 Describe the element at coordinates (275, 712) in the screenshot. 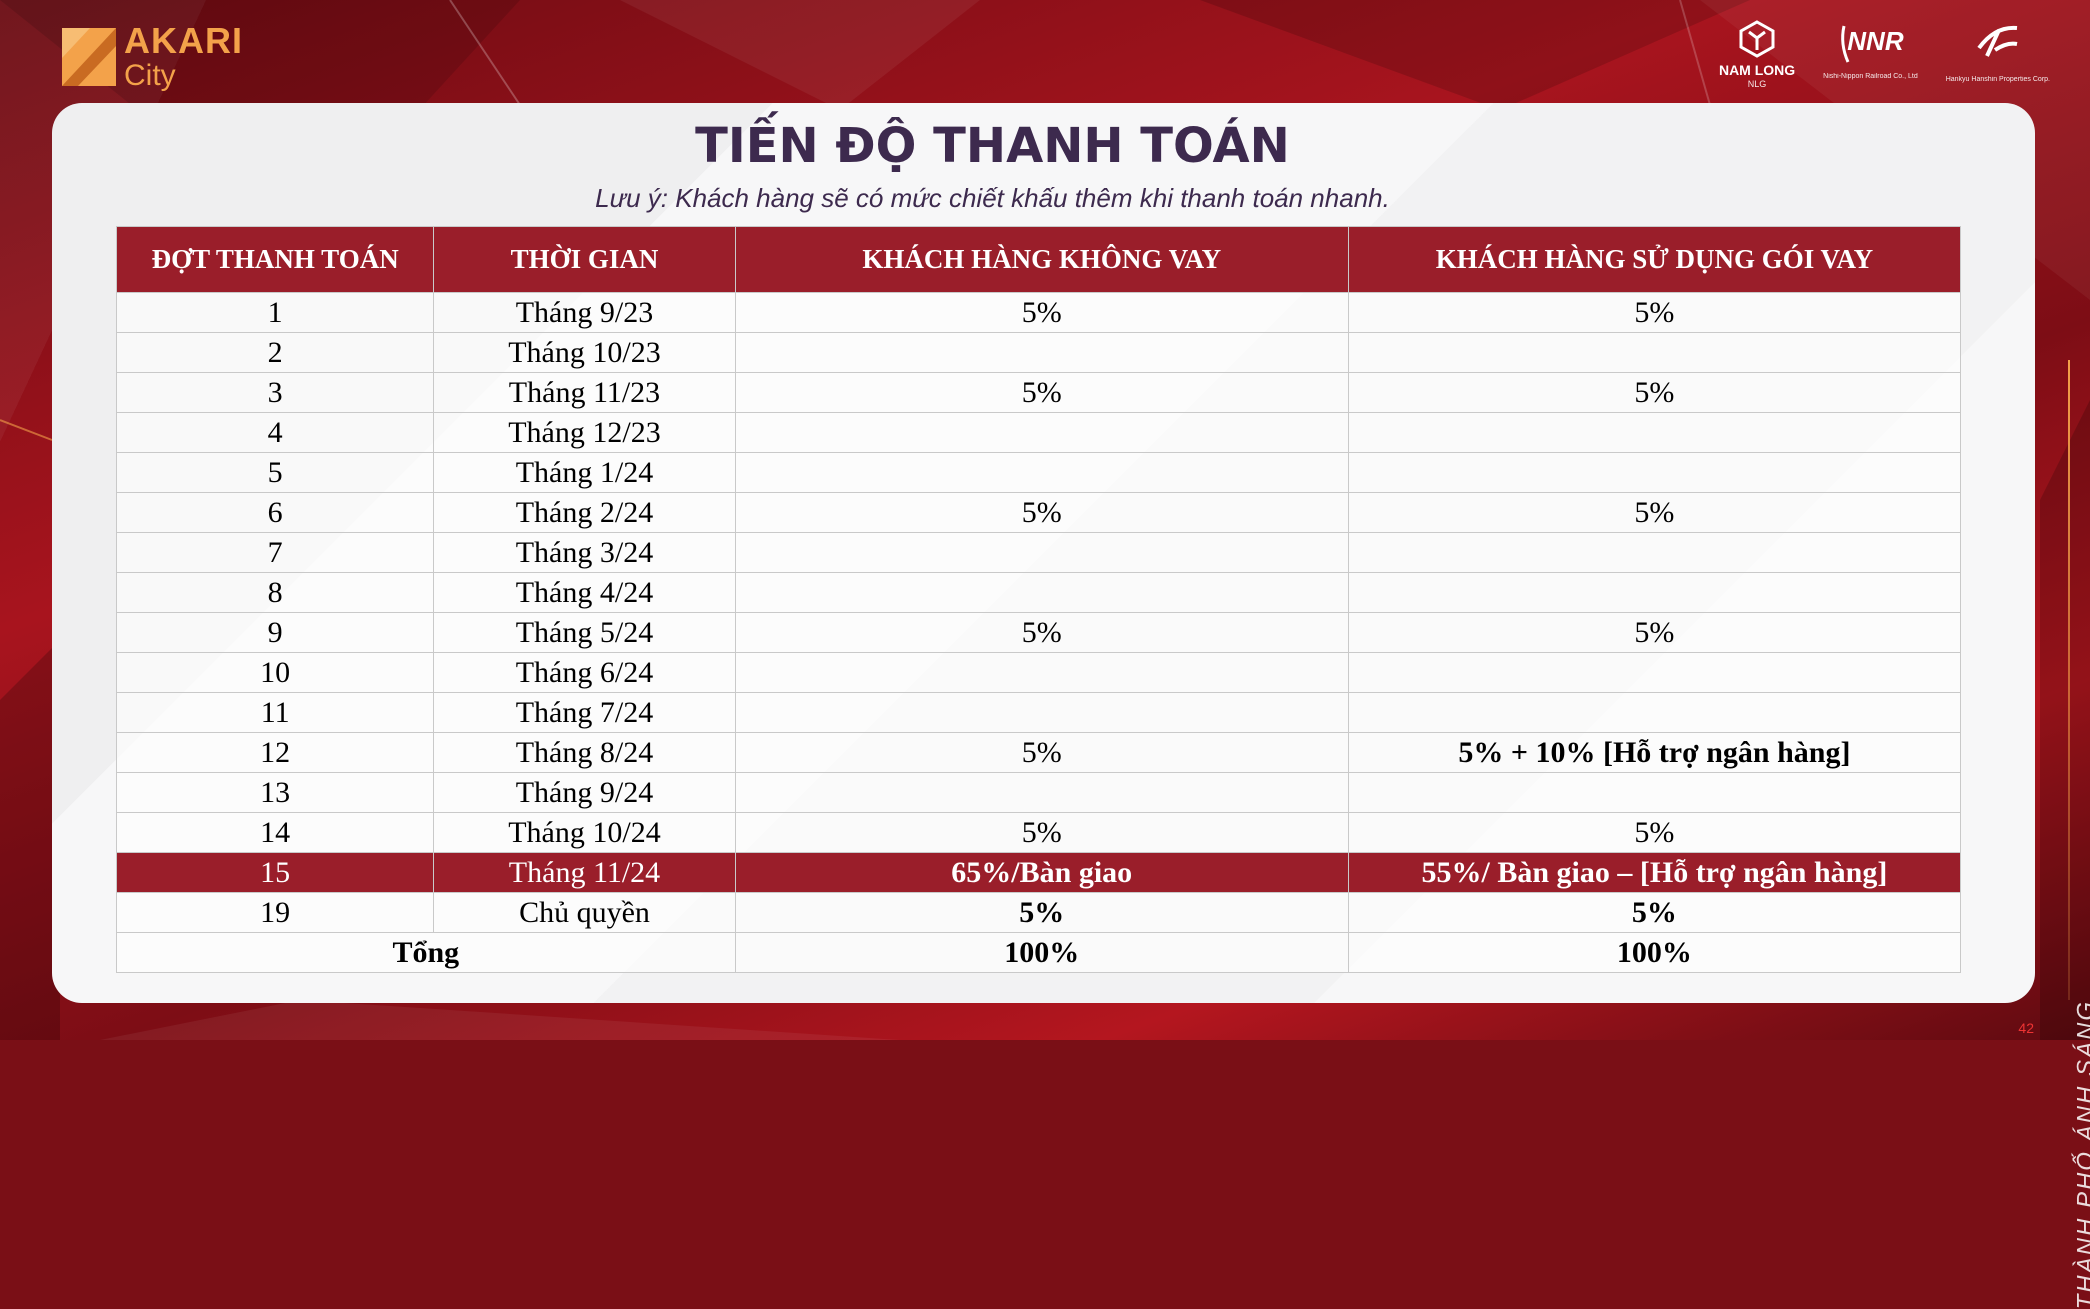

I see `cell-installment: 11` at that location.